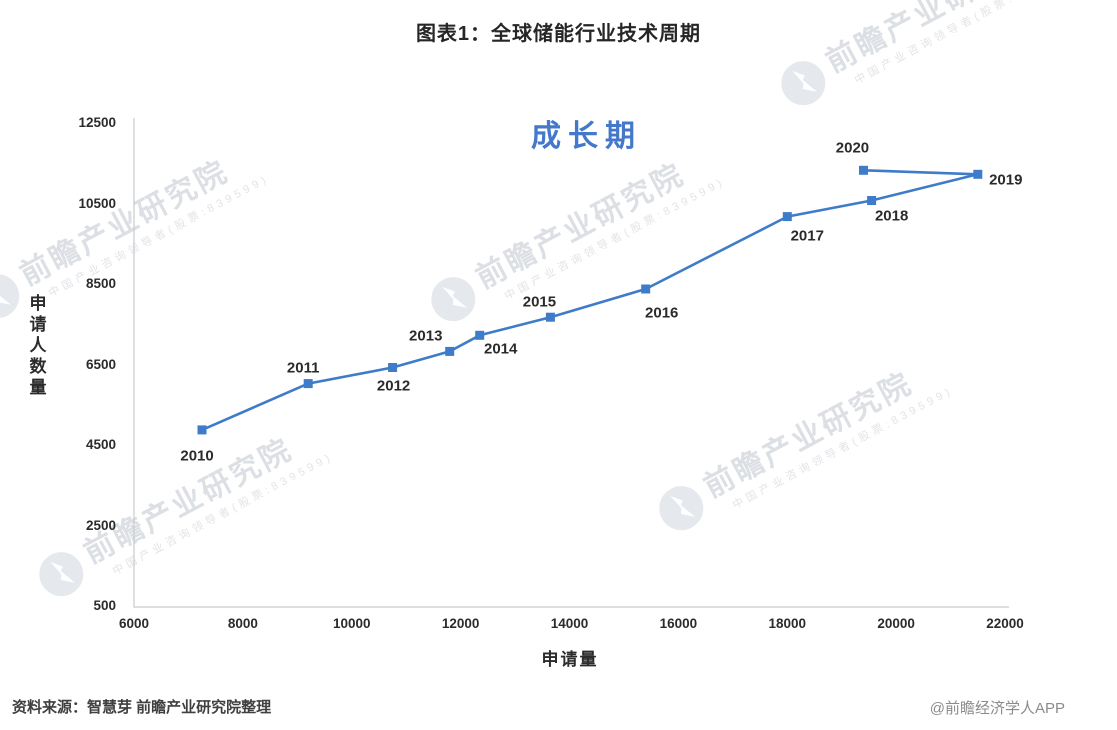 This screenshot has height=730, width=1117. Describe the element at coordinates (787, 217) in the screenshot. I see `data-point-2017` at that location.